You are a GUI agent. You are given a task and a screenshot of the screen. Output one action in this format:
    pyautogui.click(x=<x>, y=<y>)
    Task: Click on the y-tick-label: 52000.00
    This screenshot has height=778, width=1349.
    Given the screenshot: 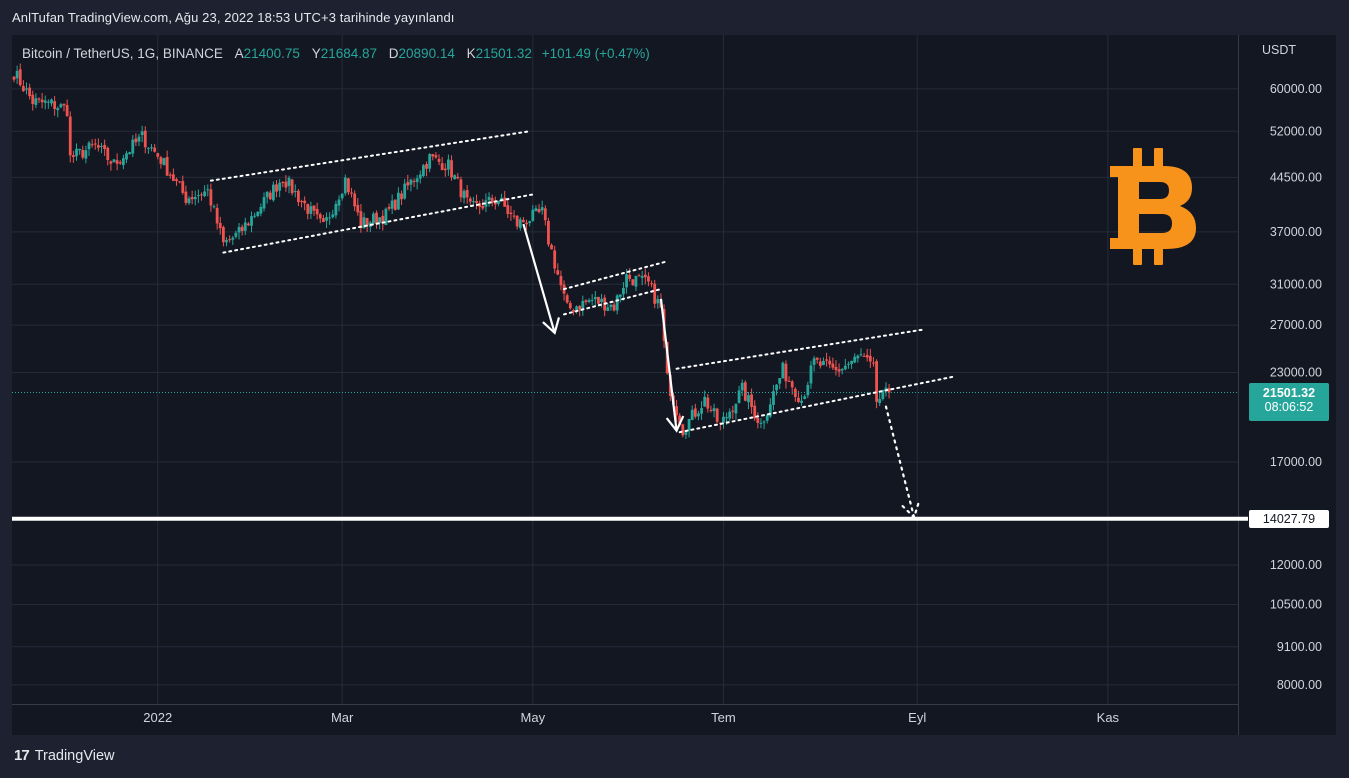 What is the action you would take?
    pyautogui.click(x=1296, y=131)
    